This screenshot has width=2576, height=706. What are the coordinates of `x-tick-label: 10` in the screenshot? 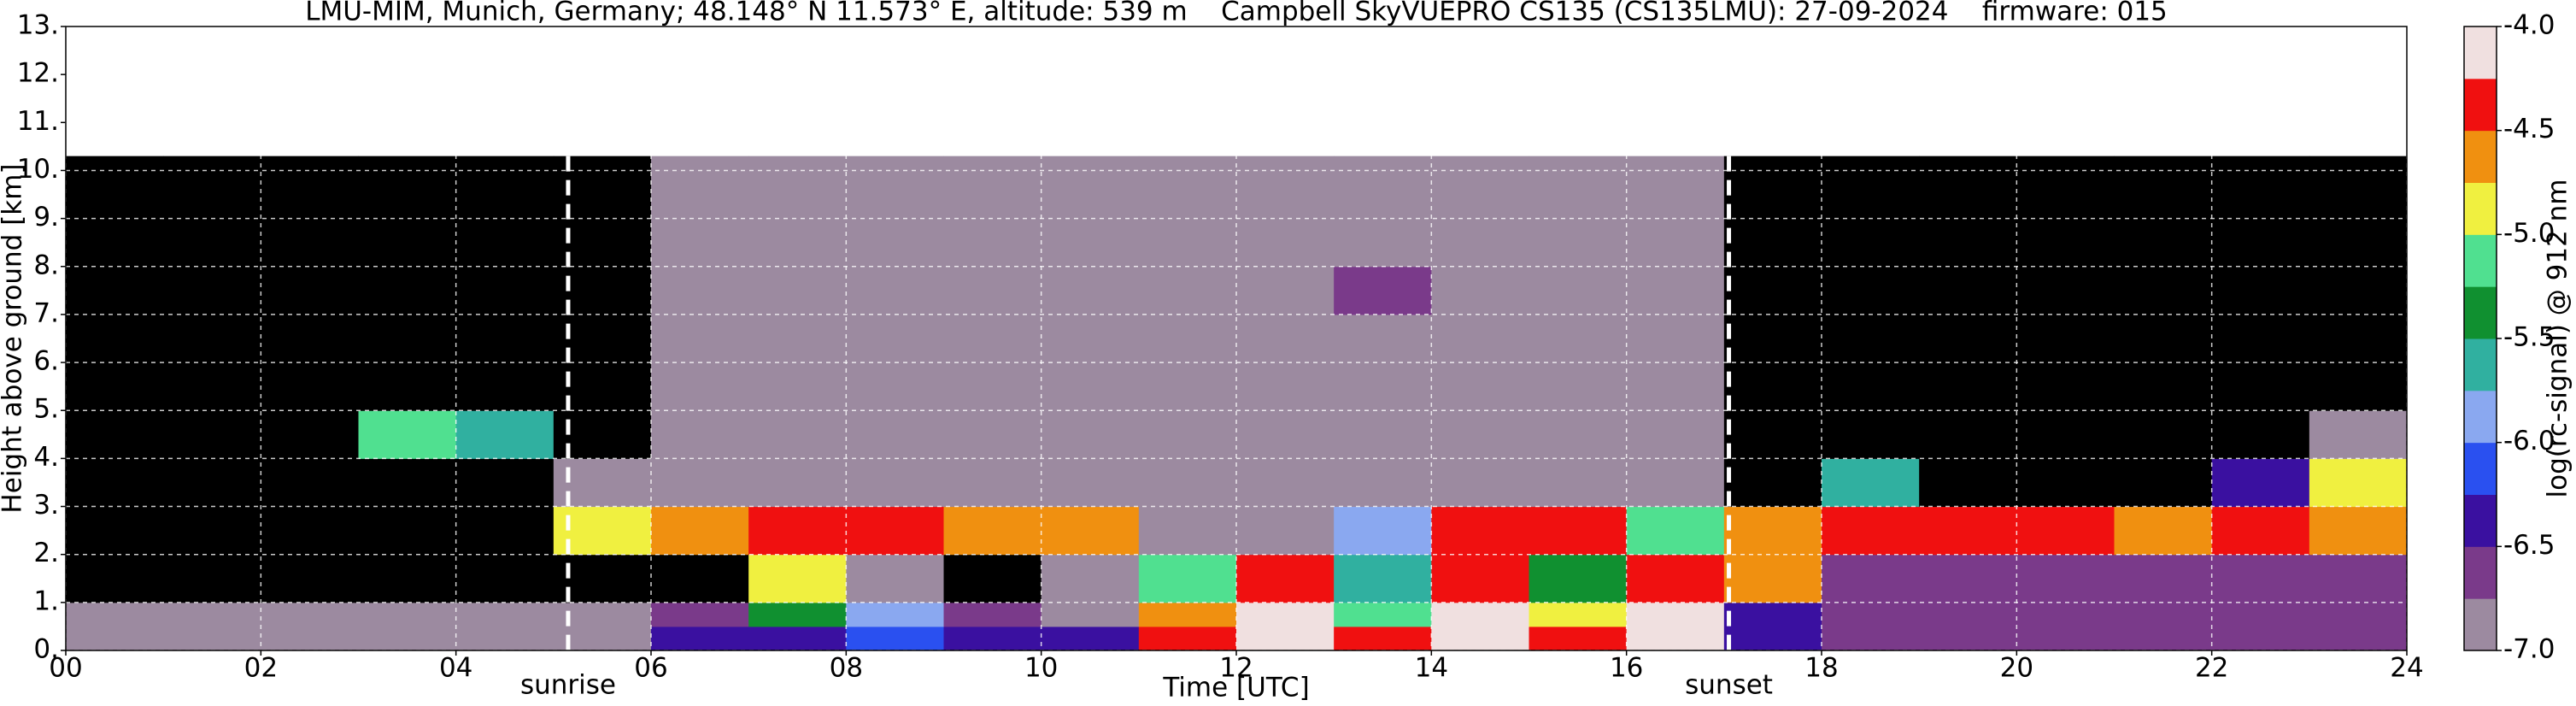 It's located at (1041, 668).